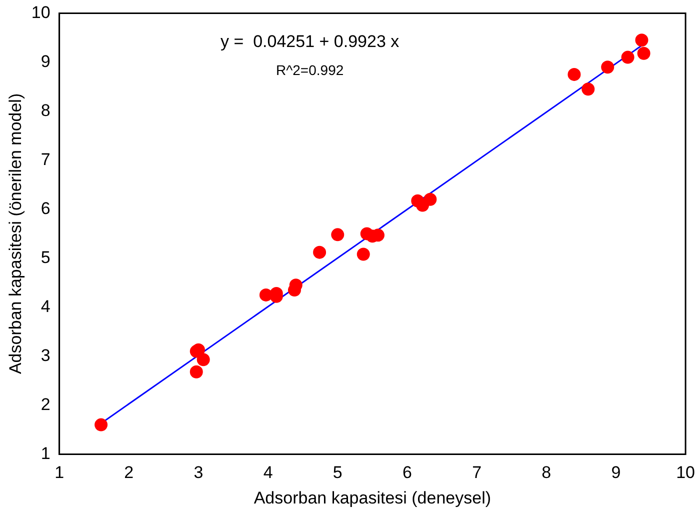  What do you see at coordinates (310, 42) in the screenshot?
I see `annotation: y = 0.04251 + 0.9923 x` at bounding box center [310, 42].